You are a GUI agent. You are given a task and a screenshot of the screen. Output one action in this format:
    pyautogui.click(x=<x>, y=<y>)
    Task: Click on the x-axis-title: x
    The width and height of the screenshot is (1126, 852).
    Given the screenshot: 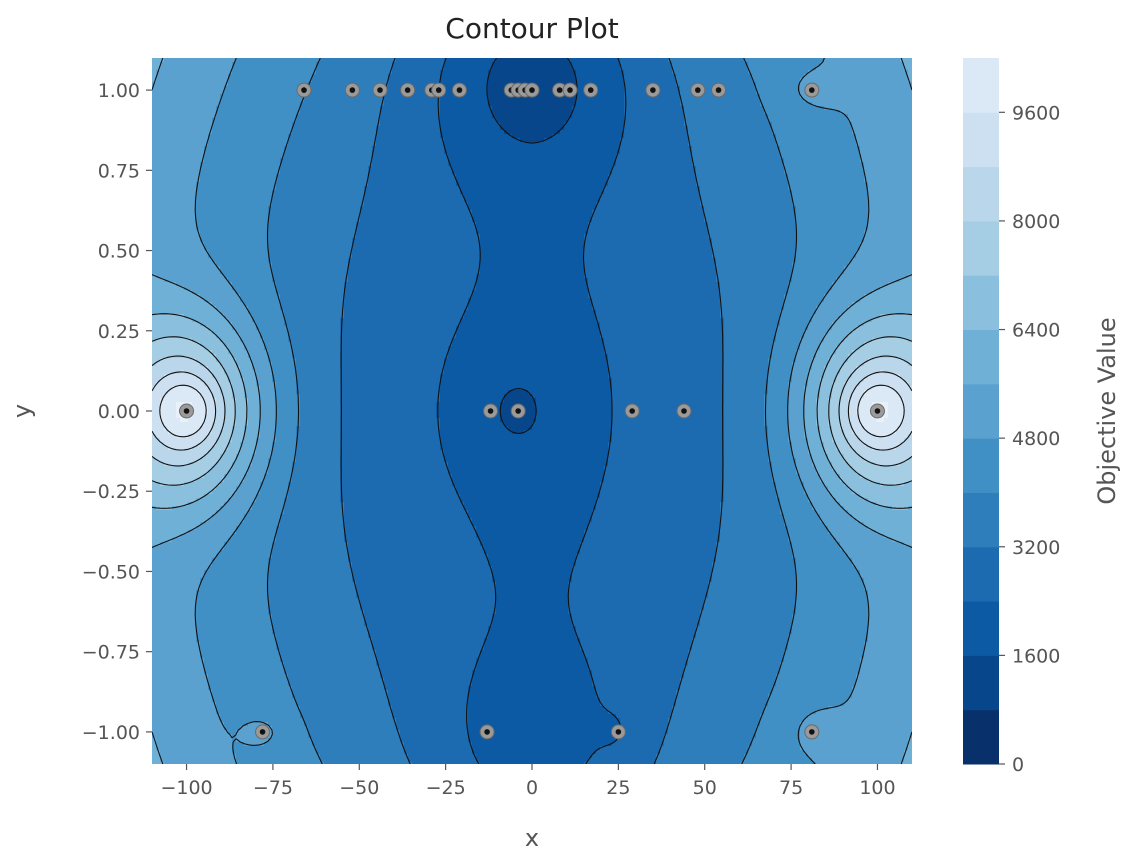 What is the action you would take?
    pyautogui.click(x=532, y=838)
    